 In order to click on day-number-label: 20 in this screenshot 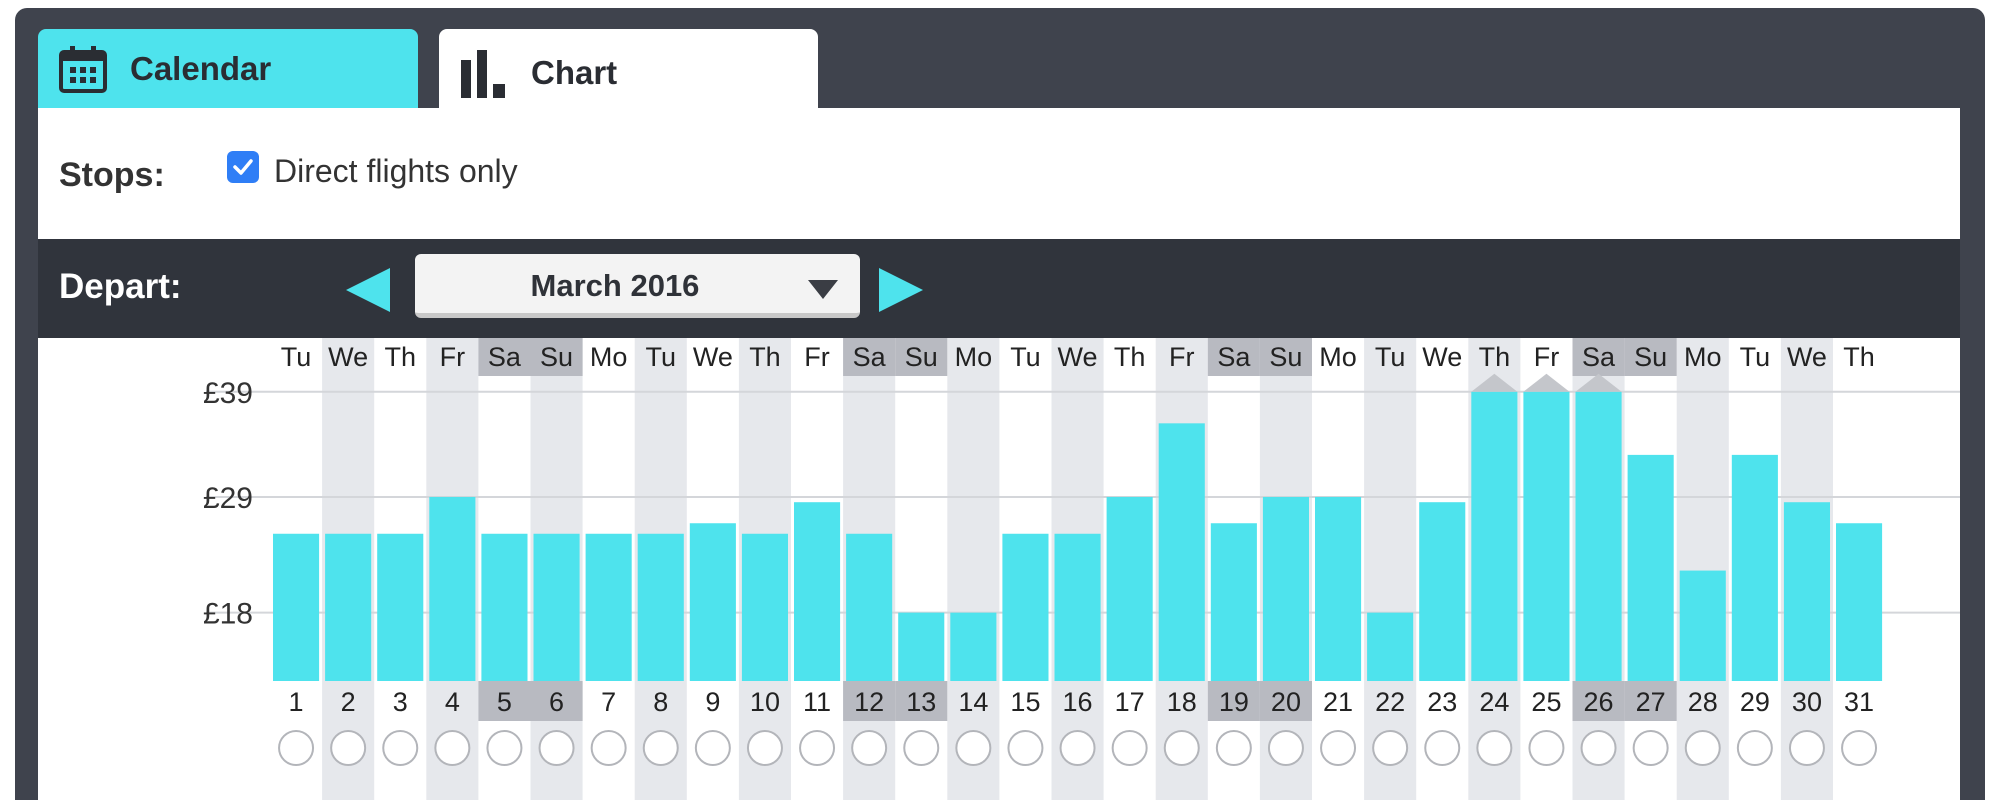, I will do `click(1286, 702)`.